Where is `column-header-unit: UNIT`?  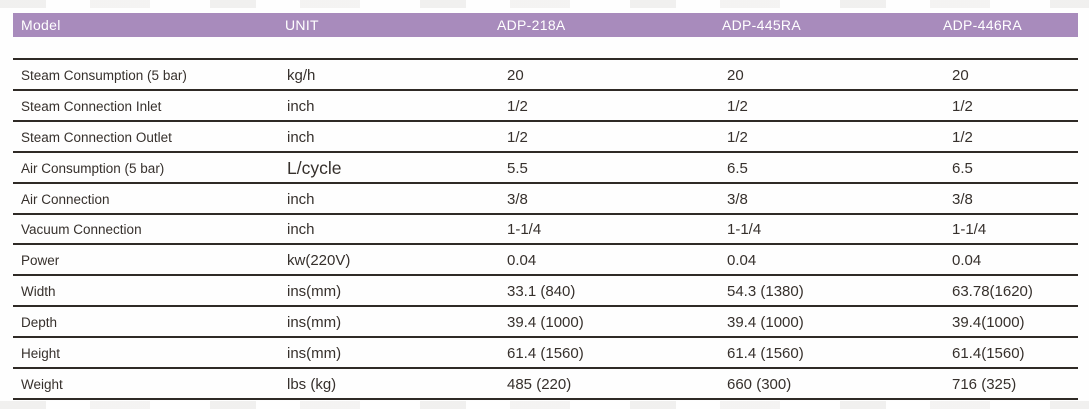 column-header-unit: UNIT is located at coordinates (302, 25).